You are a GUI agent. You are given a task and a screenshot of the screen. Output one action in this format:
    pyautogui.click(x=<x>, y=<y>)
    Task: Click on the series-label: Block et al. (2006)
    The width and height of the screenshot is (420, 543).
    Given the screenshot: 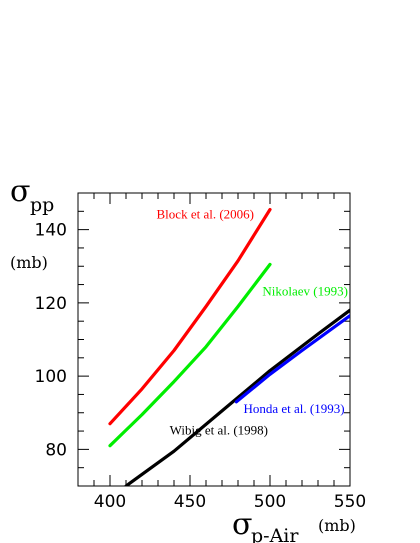 What is the action you would take?
    pyautogui.click(x=205, y=214)
    